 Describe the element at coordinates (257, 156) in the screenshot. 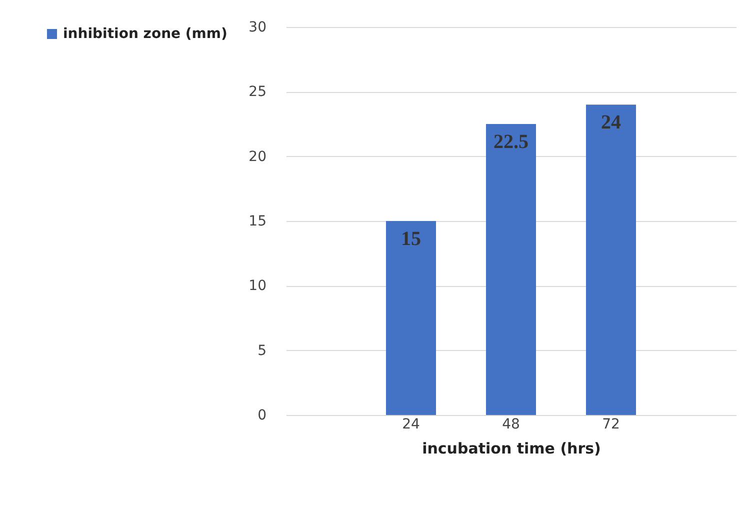

I see `y-tick-label: 20` at that location.